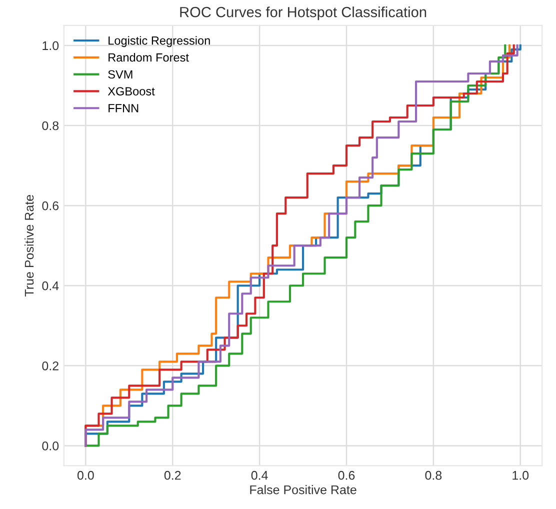 The height and width of the screenshot is (509, 556). I want to click on y-tick-label: 0.4, so click(50, 285).